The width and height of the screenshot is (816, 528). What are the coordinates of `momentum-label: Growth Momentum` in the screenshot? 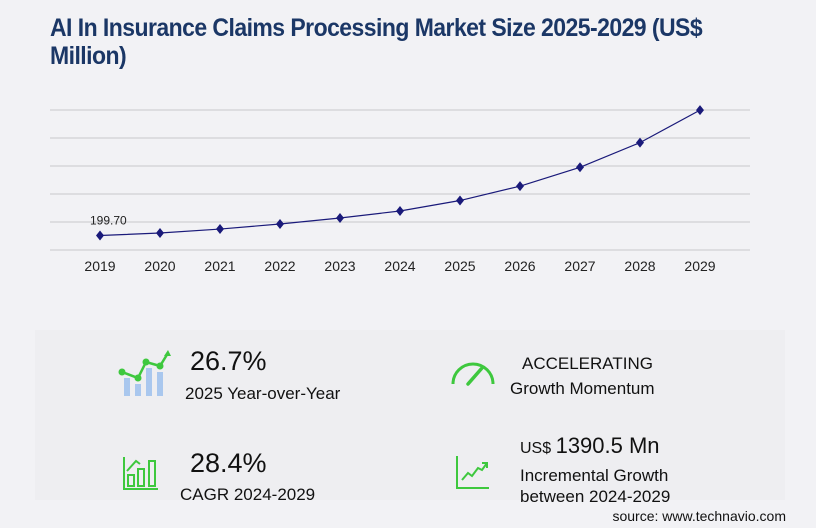 It's located at (582, 388).